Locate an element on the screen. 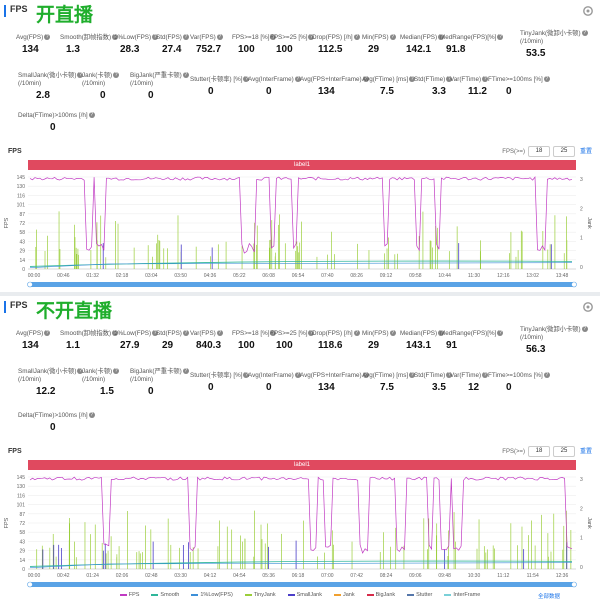 This screenshot has height=605, width=600. legend-item: 1%Low(FPS) is located at coordinates (212, 595).